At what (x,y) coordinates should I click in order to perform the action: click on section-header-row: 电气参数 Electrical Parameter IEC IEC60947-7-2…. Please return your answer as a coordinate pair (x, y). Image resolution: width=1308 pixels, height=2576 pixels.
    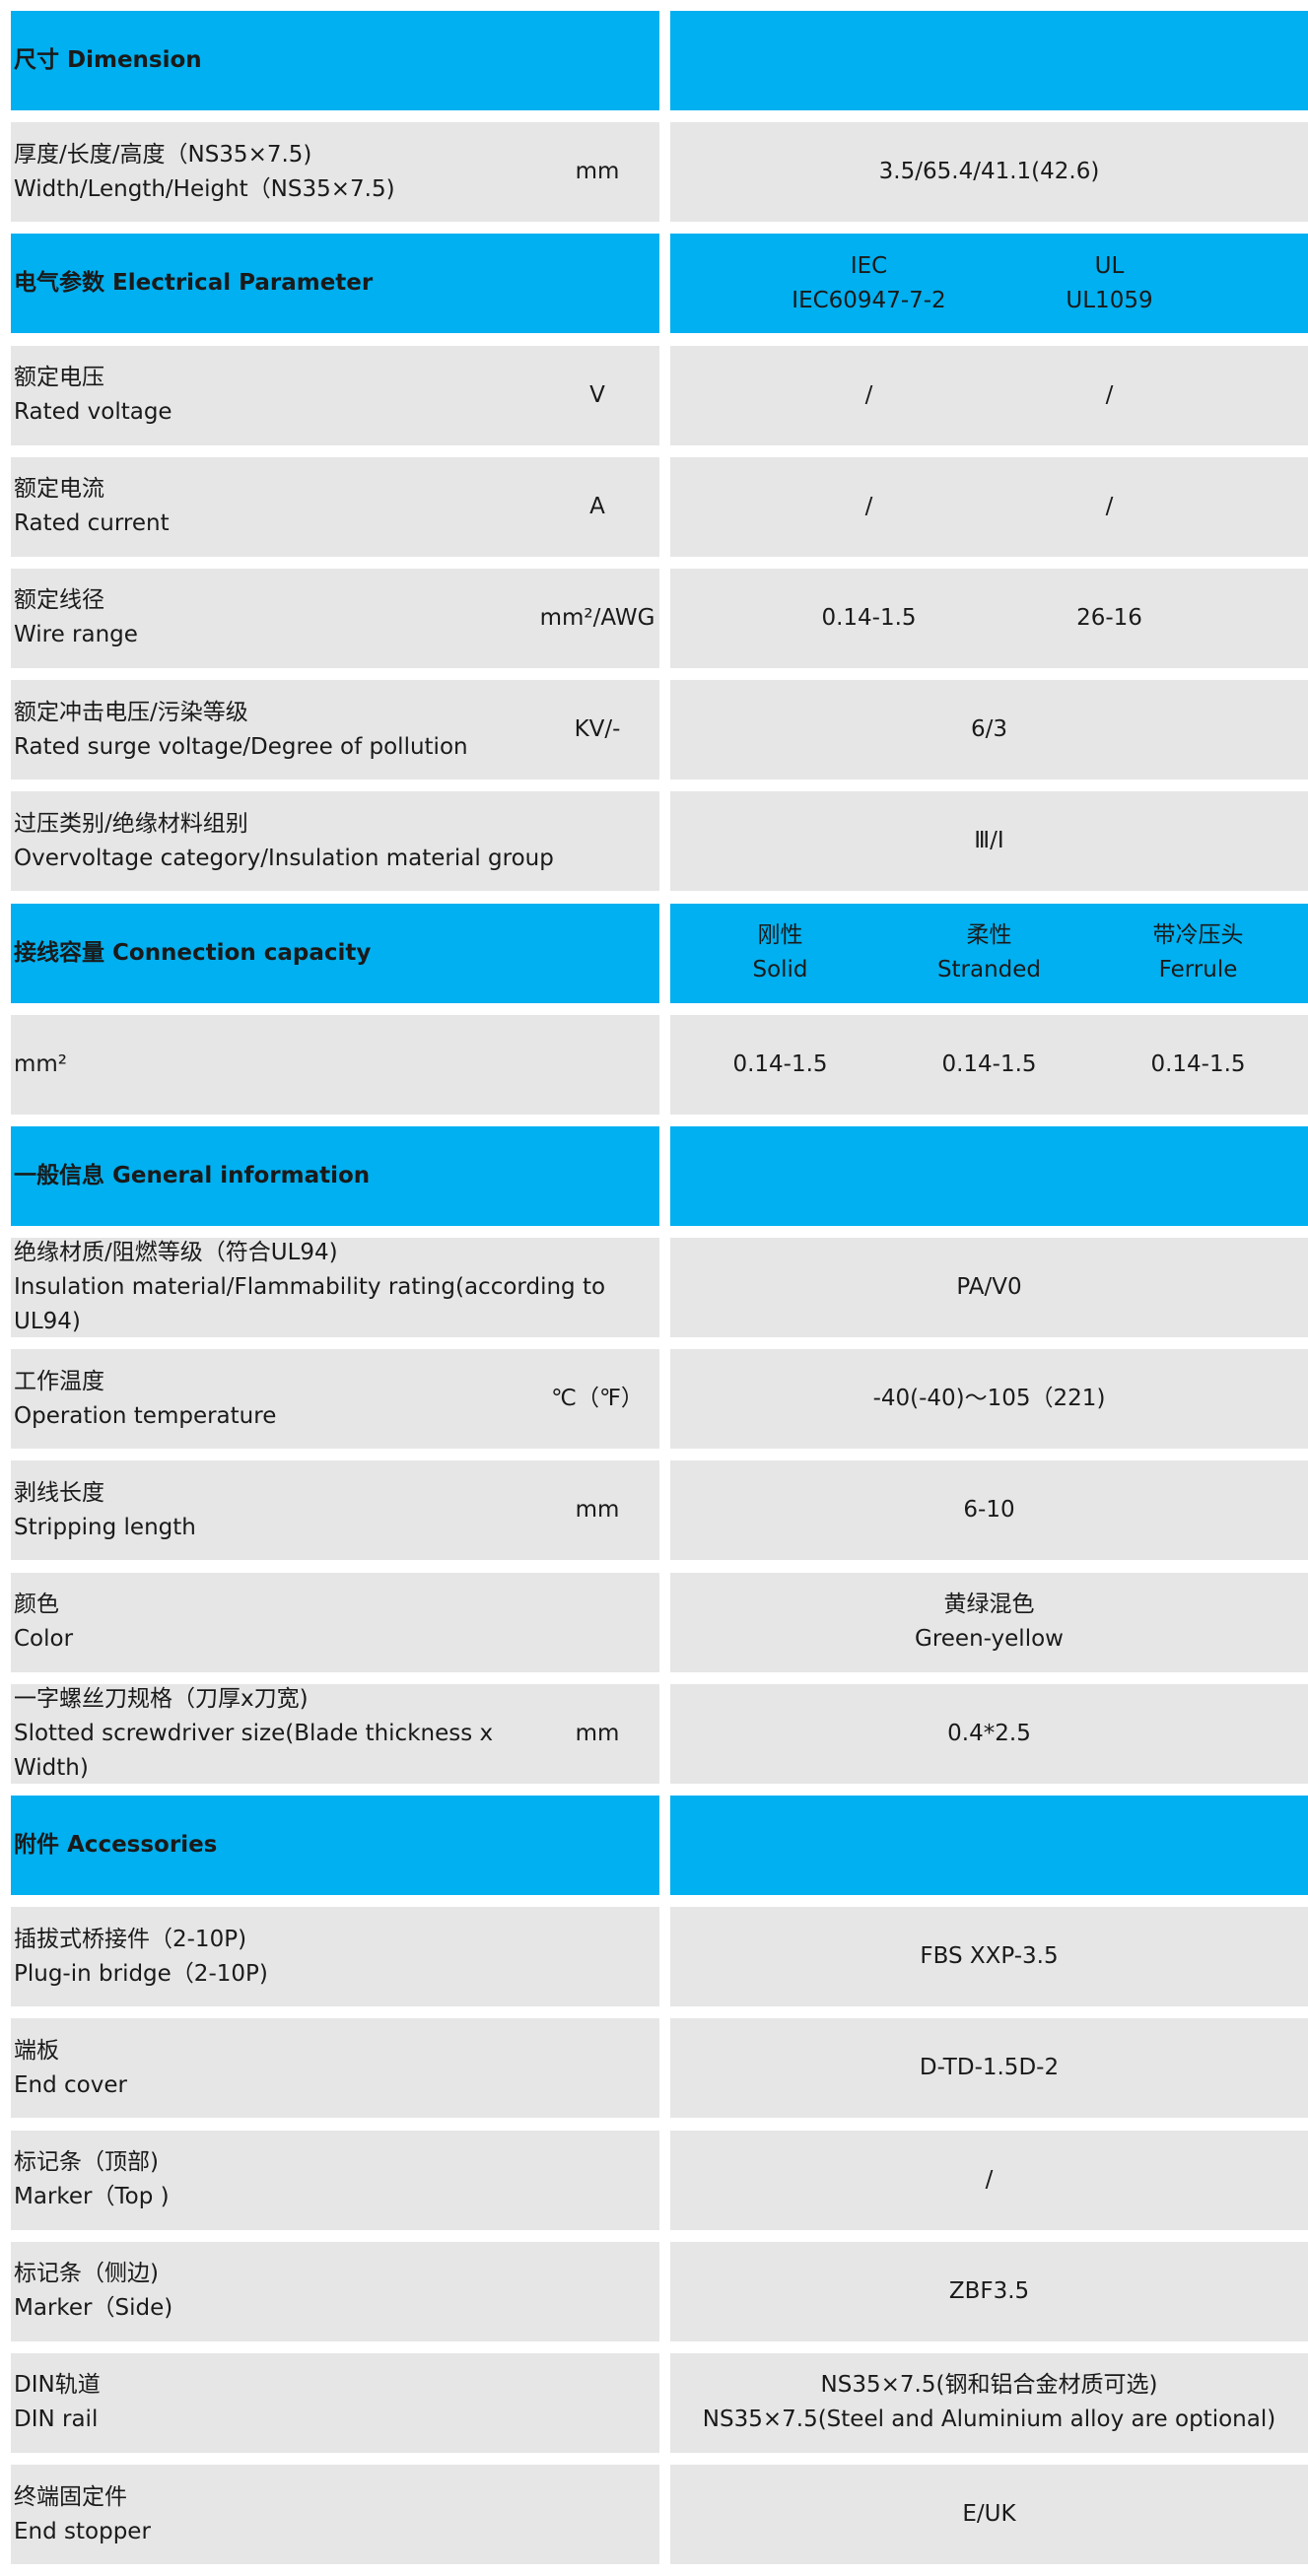
    Looking at the image, I should click on (659, 284).